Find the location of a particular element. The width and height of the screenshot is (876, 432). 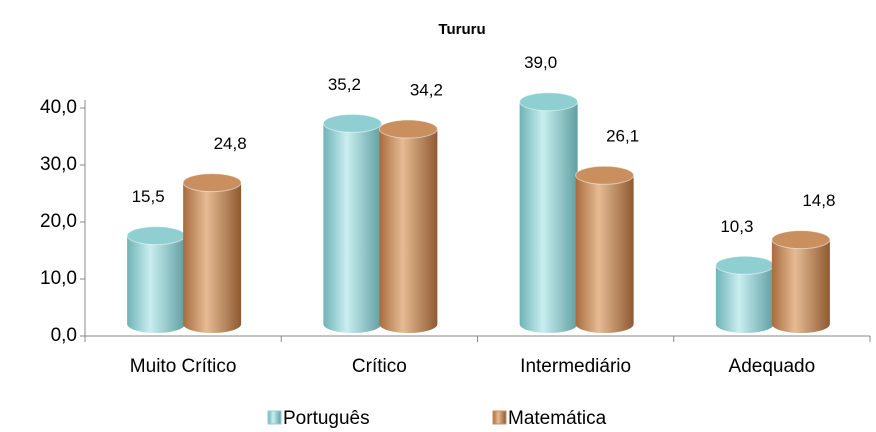

data-label: 35,2 is located at coordinates (344, 84).